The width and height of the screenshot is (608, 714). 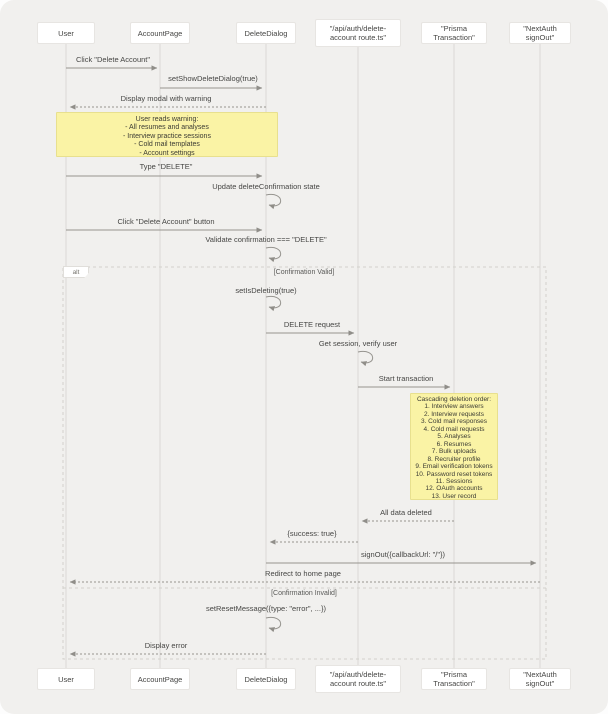 I want to click on participant-deletedialog-bottom: DeleteDialog, so click(x=266, y=679).